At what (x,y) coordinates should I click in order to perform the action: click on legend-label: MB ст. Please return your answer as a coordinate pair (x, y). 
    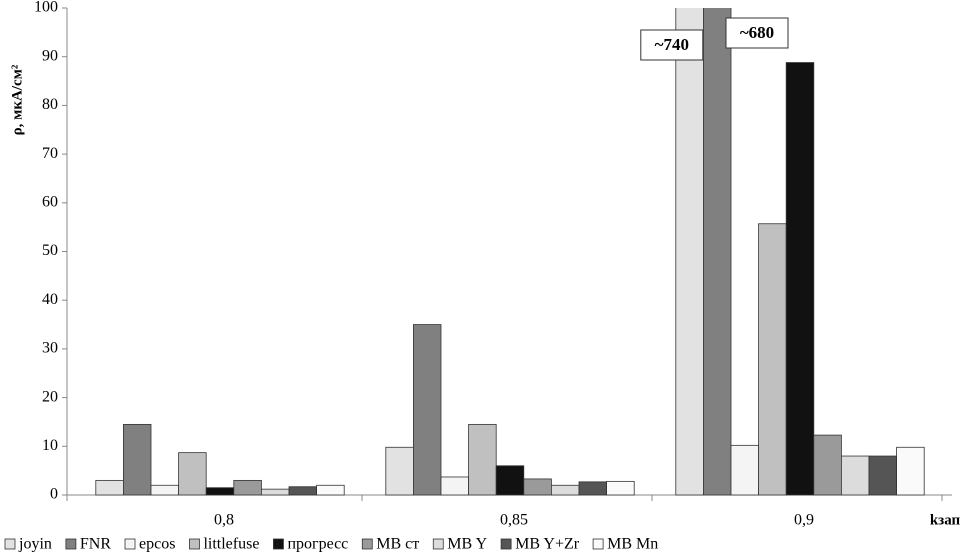
    Looking at the image, I should click on (397, 544).